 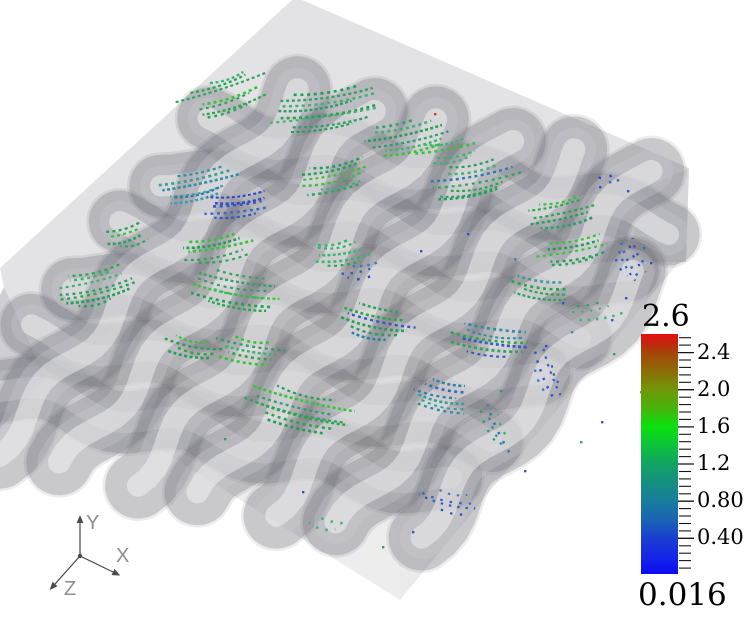 I want to click on axes-arrows, so click(x=85, y=552).